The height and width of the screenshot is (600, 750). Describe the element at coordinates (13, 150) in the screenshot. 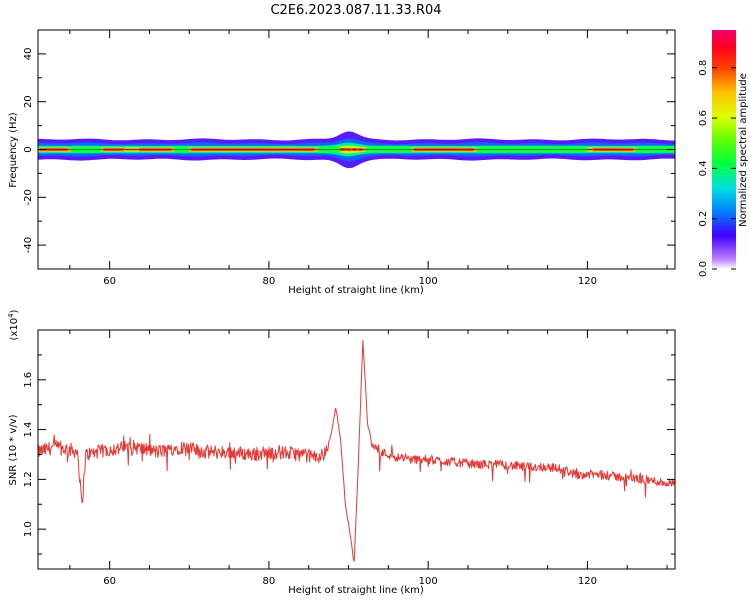

I see `spectrogram-y-axis-label: Frequency (Hz)` at that location.